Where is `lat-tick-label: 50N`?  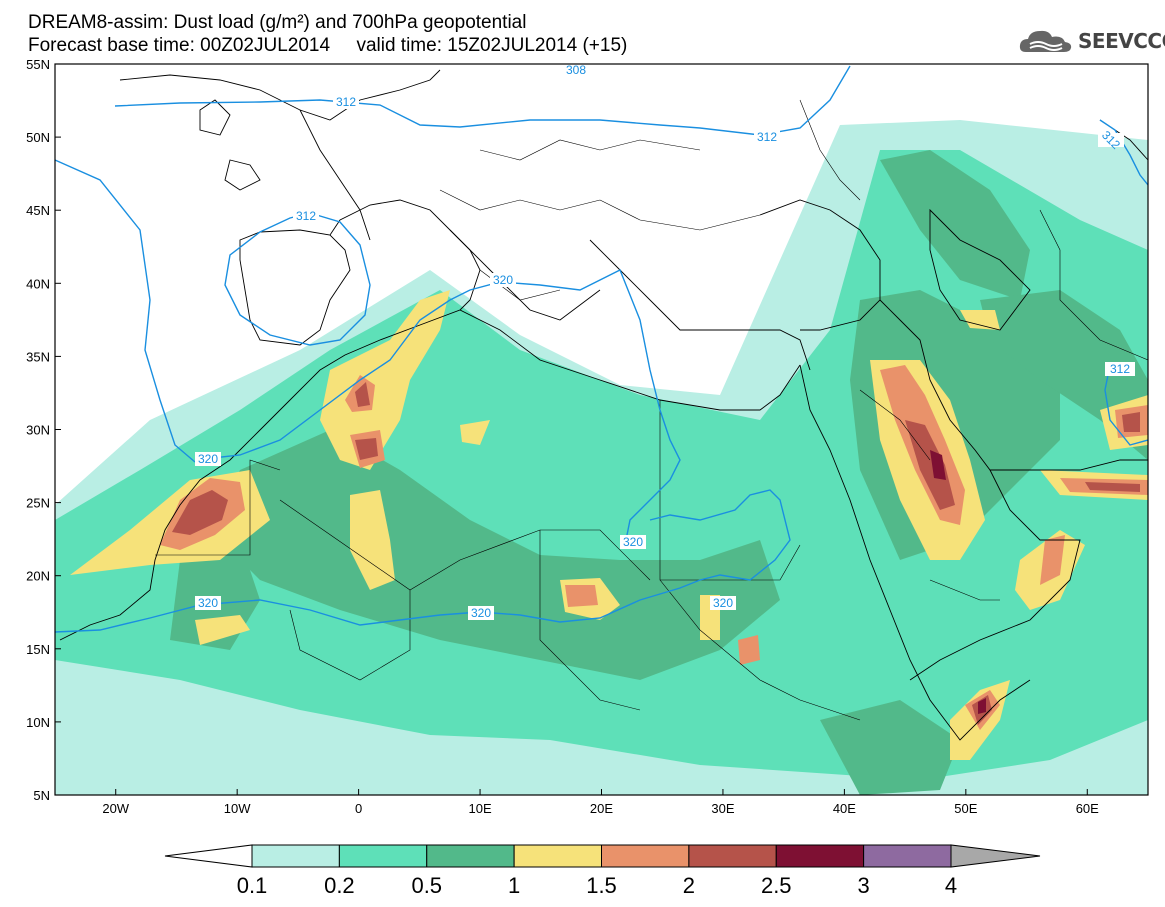
lat-tick-label: 50N is located at coordinates (38, 137).